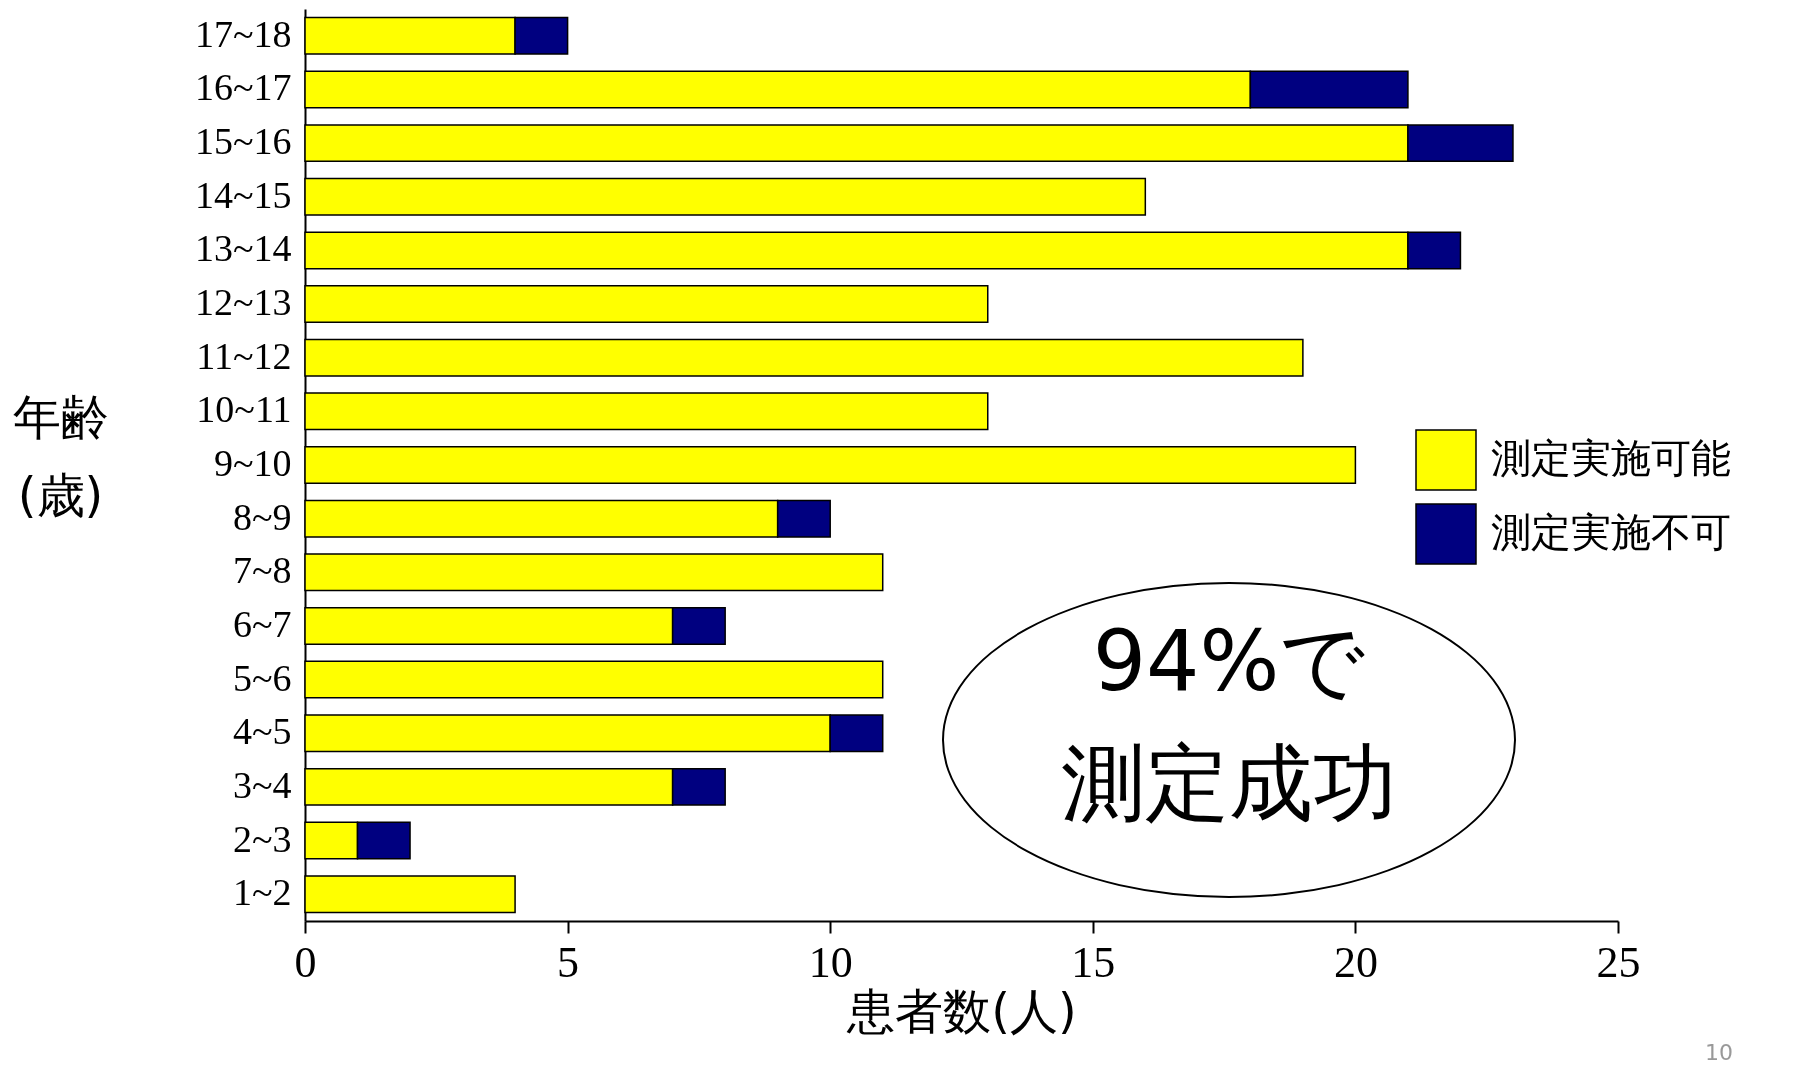  I want to click on x-tick-label: 0, so click(305, 962).